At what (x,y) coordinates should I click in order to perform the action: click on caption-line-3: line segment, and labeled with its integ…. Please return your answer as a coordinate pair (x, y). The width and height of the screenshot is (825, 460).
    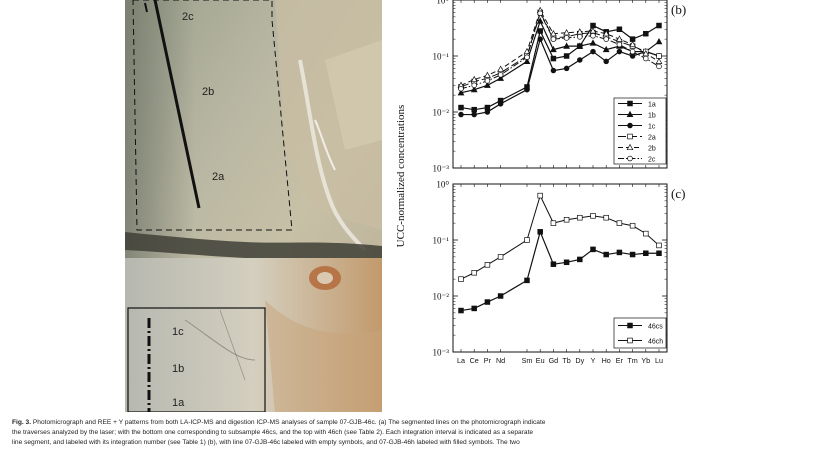
    Looking at the image, I should click on (266, 442).